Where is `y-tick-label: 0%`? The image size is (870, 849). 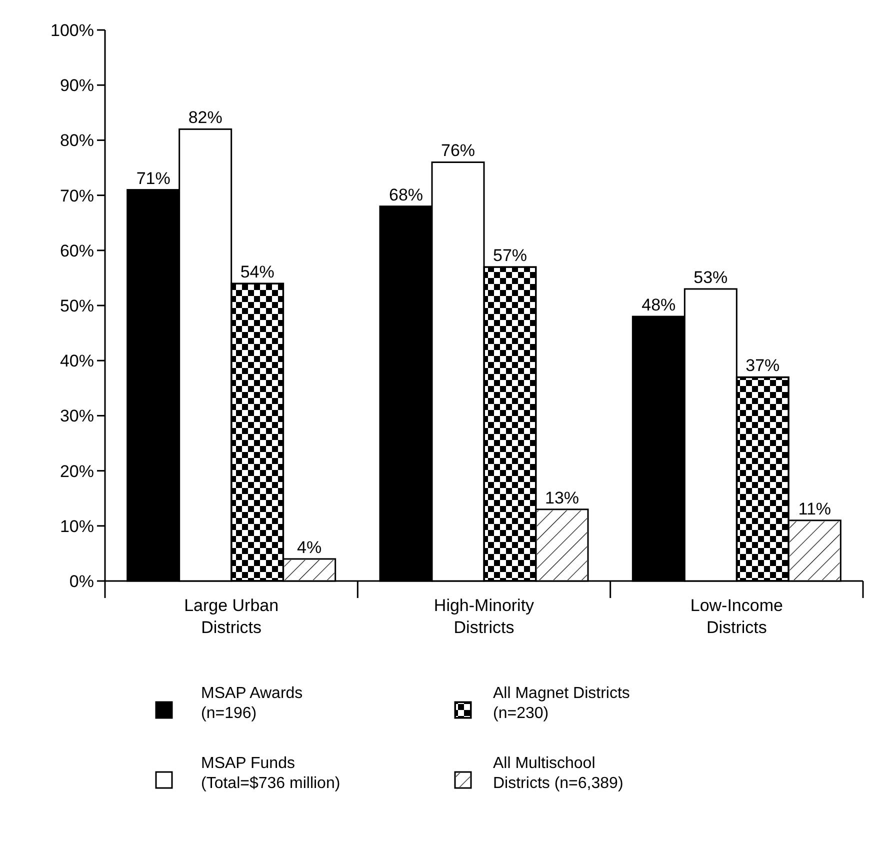 y-tick-label: 0% is located at coordinates (81, 581).